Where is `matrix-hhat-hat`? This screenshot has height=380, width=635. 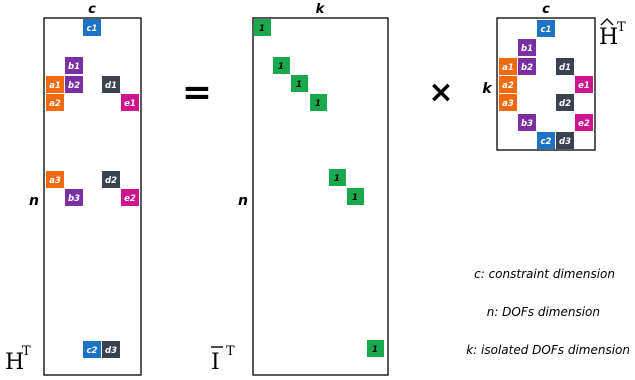
matrix-hhat-hat is located at coordinates (607, 22).